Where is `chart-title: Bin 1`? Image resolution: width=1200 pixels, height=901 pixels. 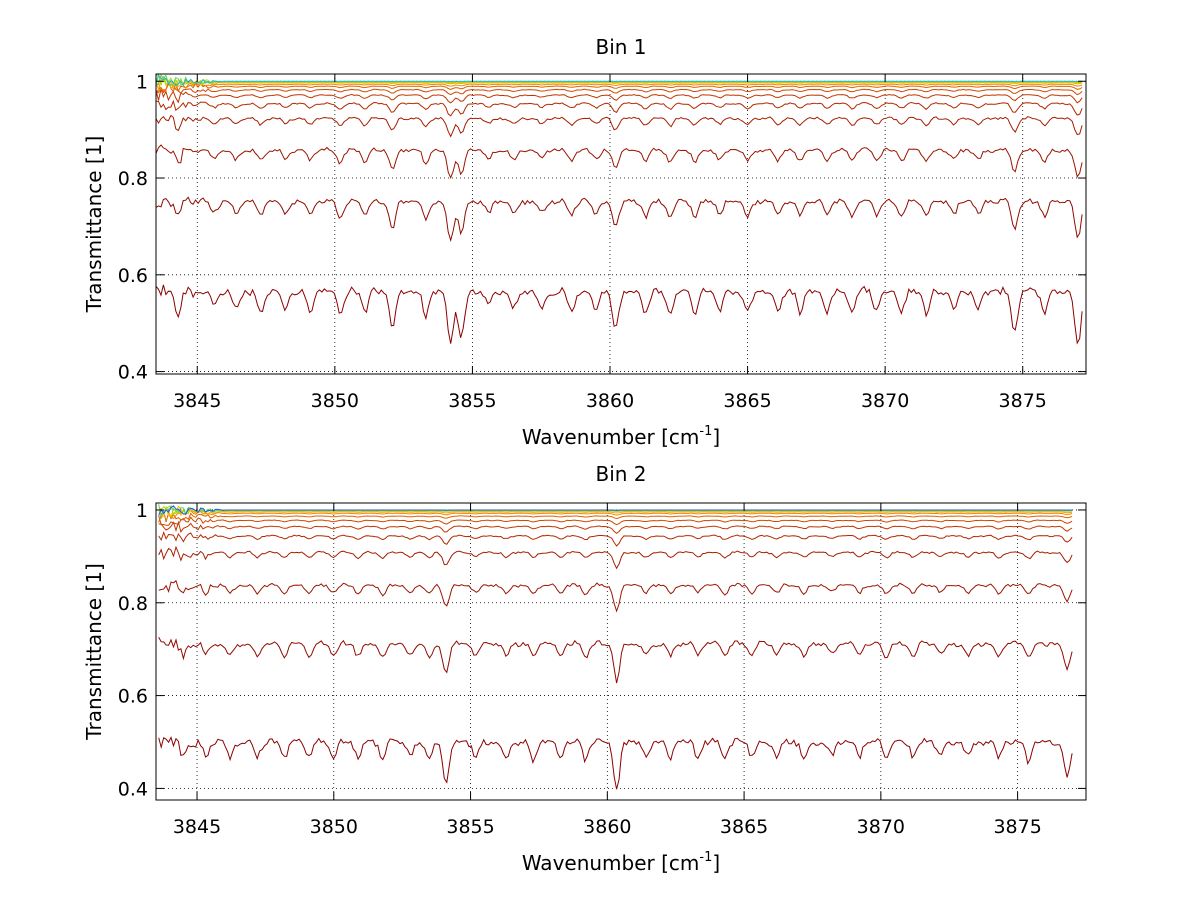
chart-title: Bin 1 is located at coordinates (620, 47).